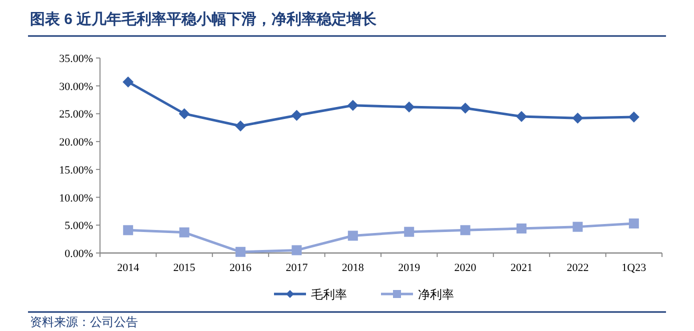 The height and width of the screenshot is (331, 694). I want to click on y-tick-label: 25.00%, so click(76, 114).